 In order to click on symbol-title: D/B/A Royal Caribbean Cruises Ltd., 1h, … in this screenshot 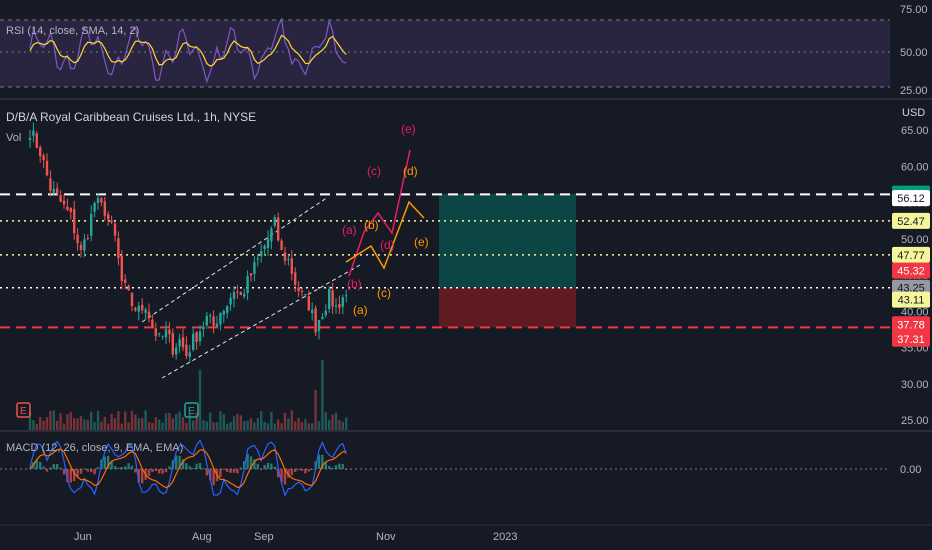, I will do `click(131, 117)`.